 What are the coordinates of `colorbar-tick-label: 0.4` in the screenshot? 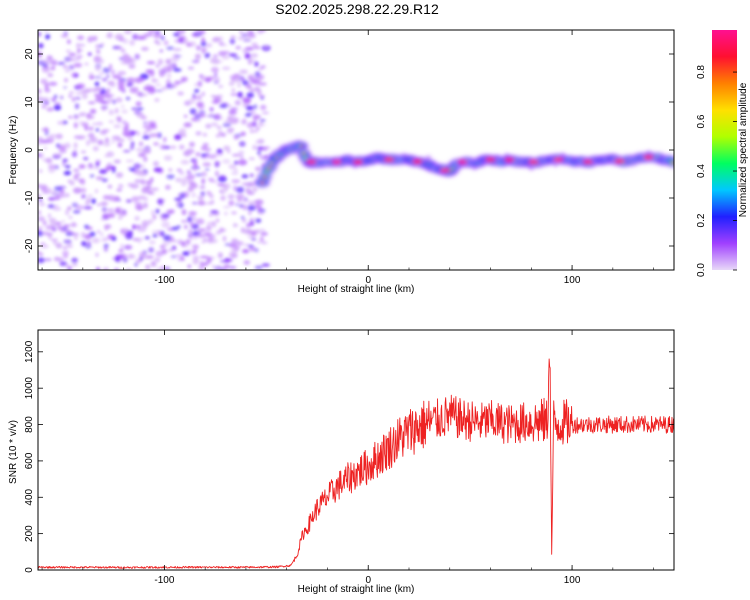 It's located at (701, 171).